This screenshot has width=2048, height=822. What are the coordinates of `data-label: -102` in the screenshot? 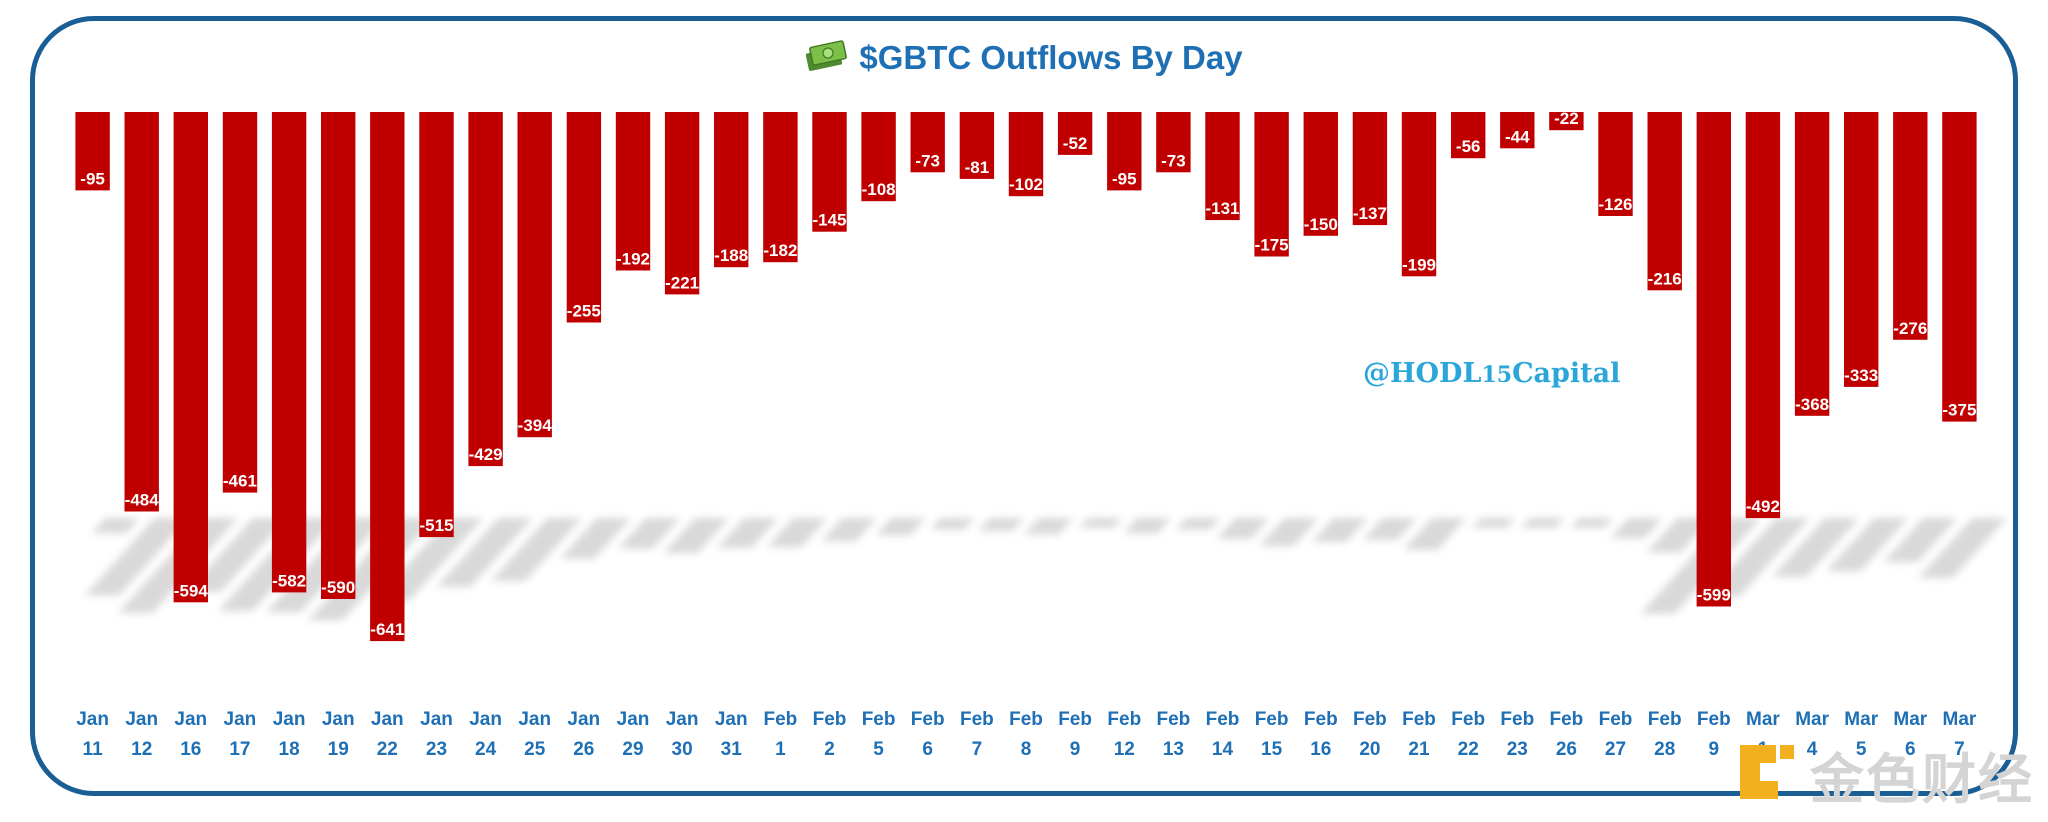 It's located at (1026, 184).